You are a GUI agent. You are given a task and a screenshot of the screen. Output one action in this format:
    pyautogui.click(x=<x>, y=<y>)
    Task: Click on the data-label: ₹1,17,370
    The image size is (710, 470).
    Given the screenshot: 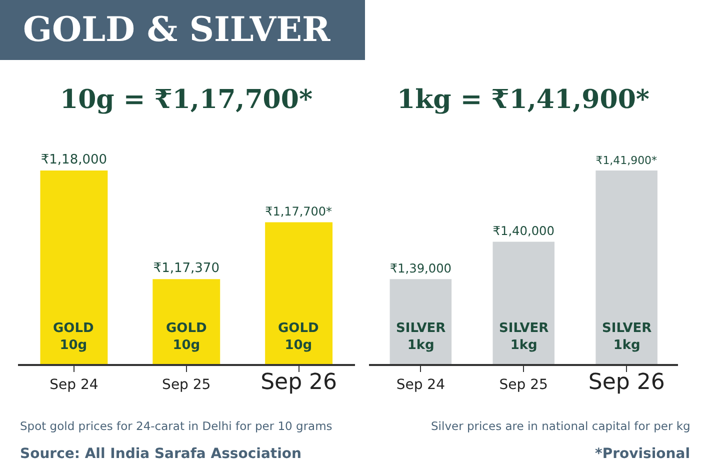 What is the action you would take?
    pyautogui.click(x=186, y=268)
    